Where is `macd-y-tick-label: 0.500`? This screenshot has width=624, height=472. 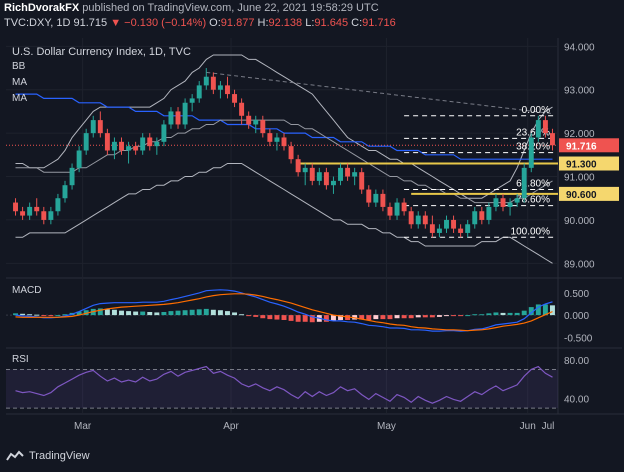
macd-y-tick-label: 0.500 is located at coordinates (576, 294).